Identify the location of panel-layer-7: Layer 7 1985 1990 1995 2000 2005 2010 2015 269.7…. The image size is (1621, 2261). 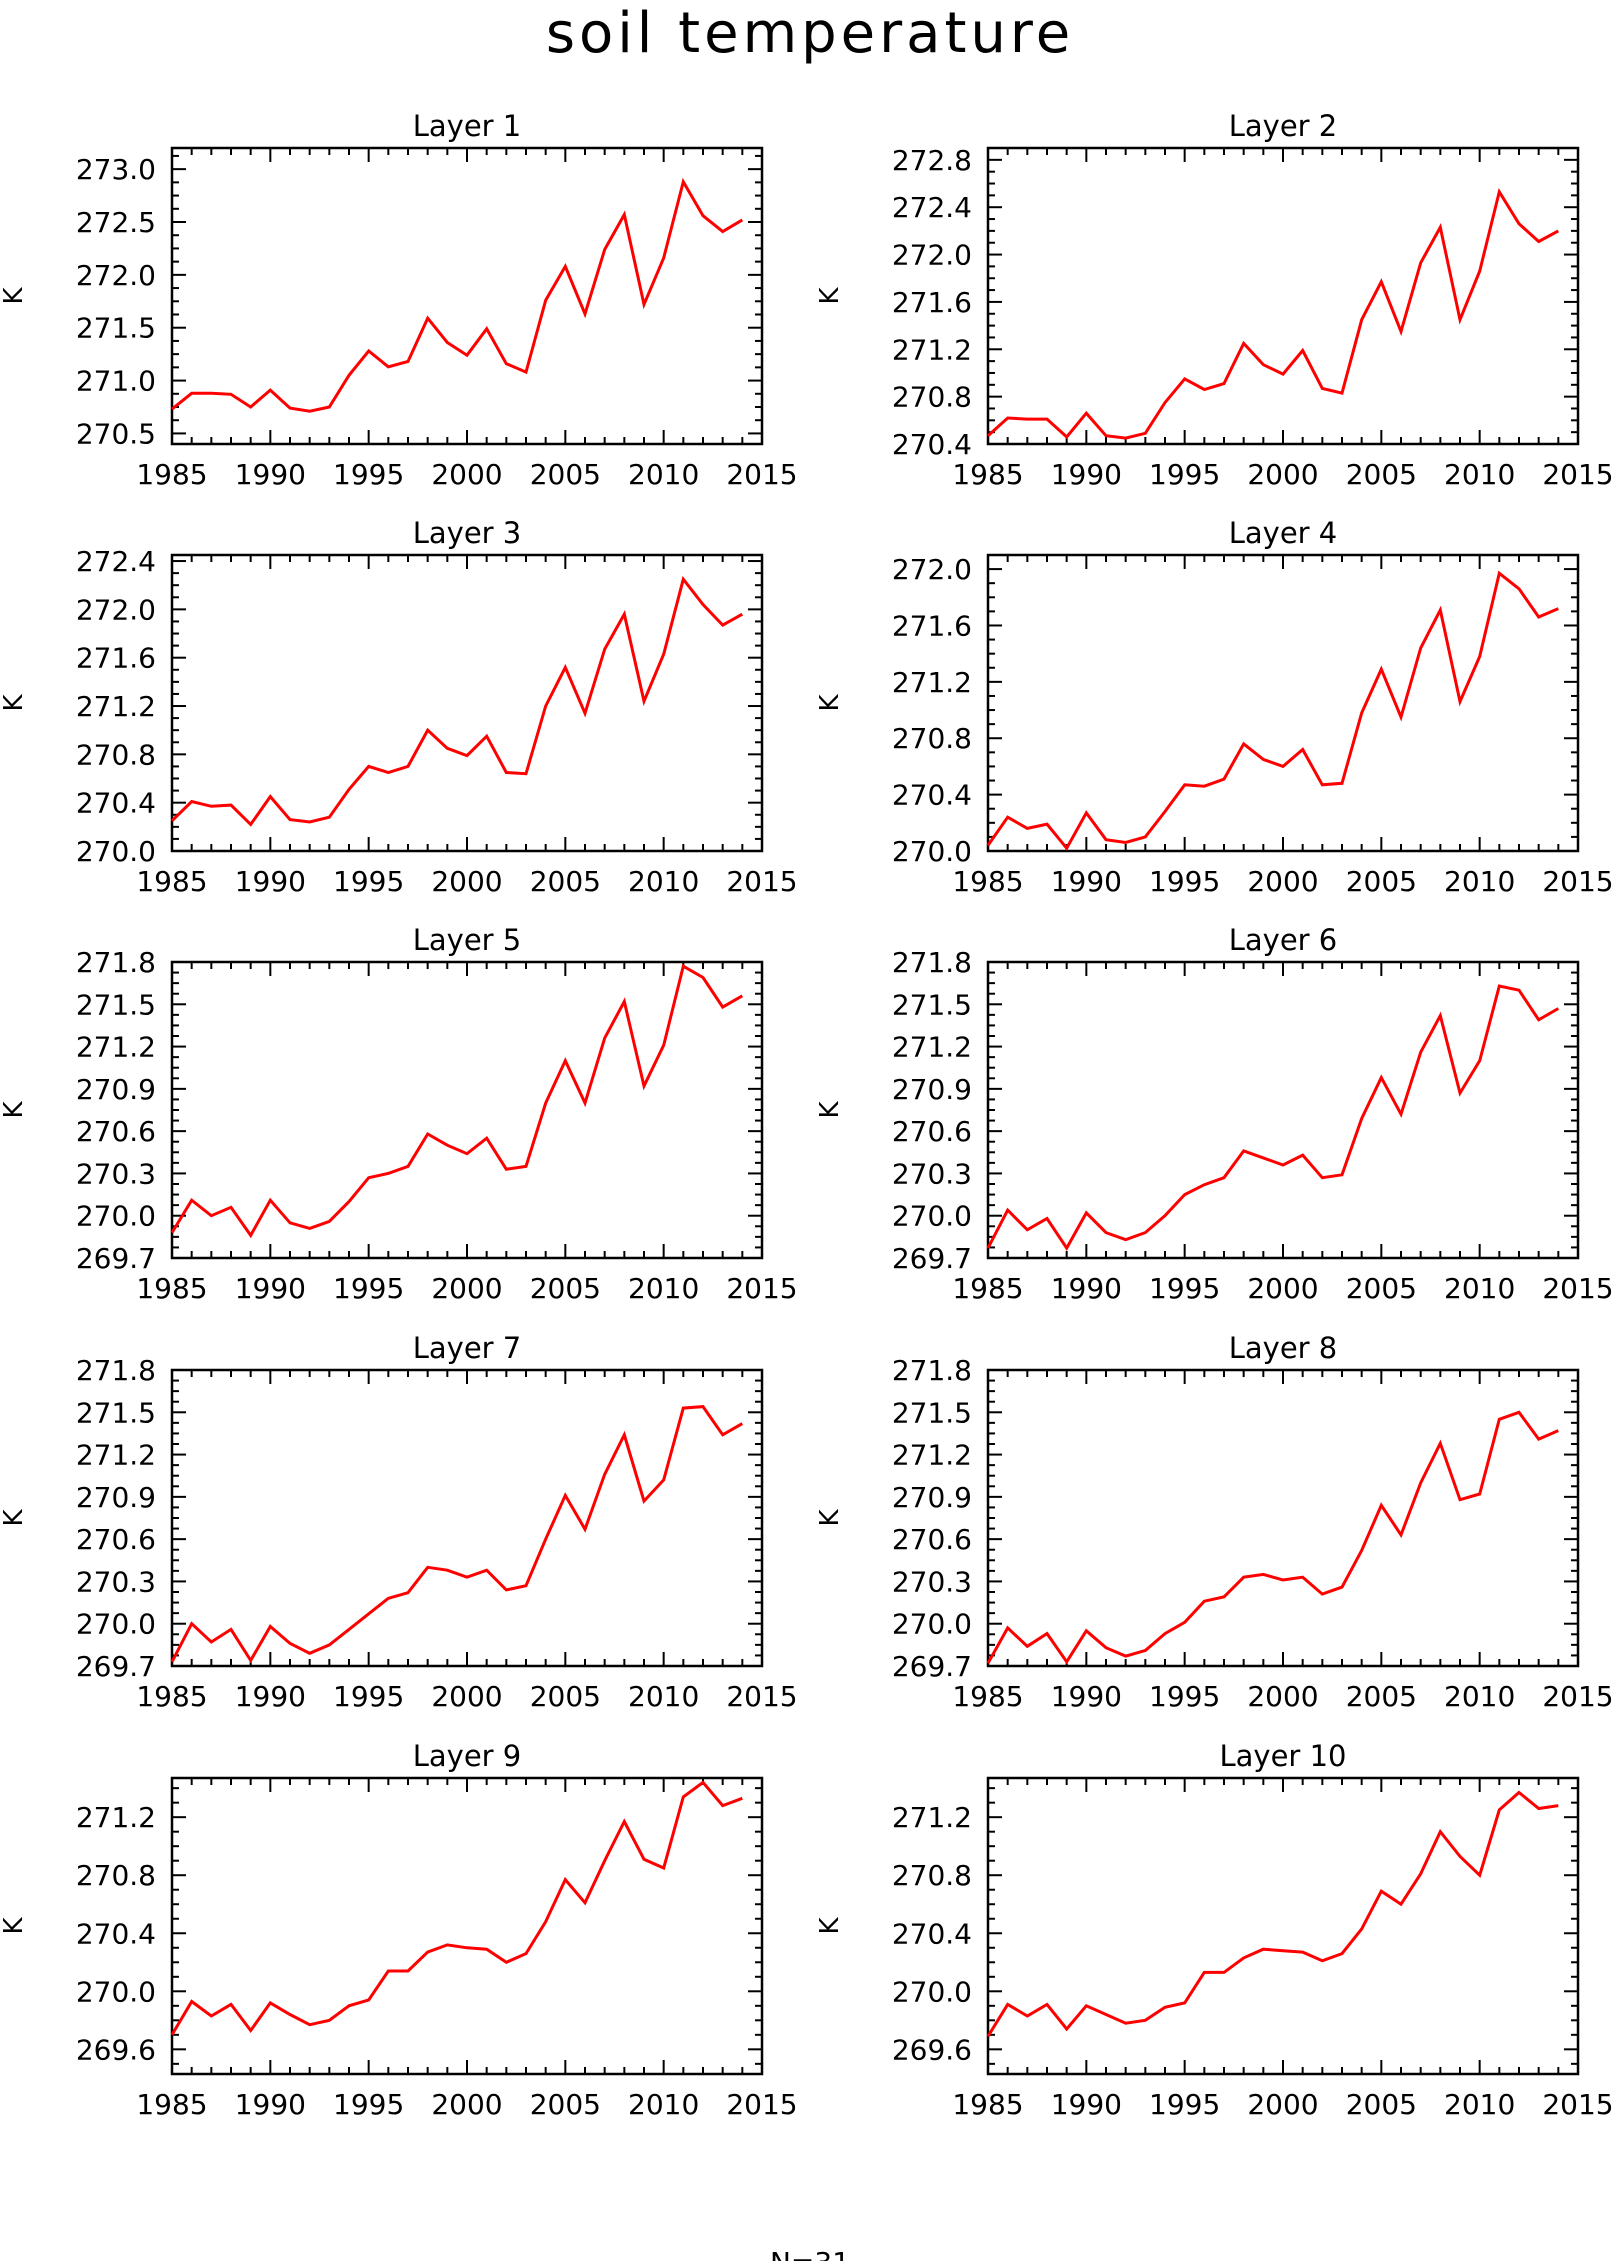
(399, 1522).